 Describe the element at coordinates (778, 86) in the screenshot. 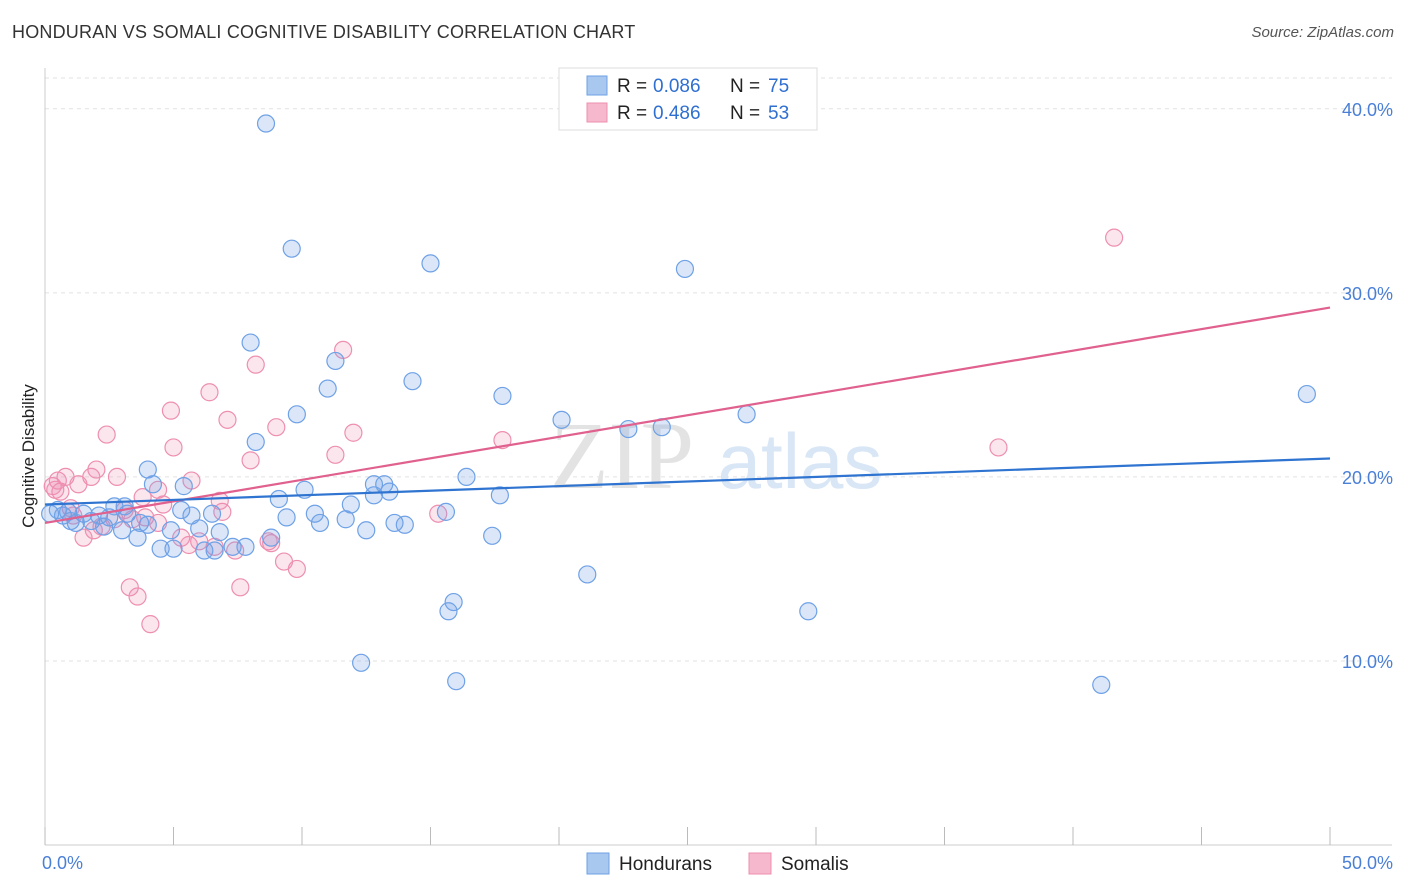

I see `legend-n-value-hondurans: 75` at that location.